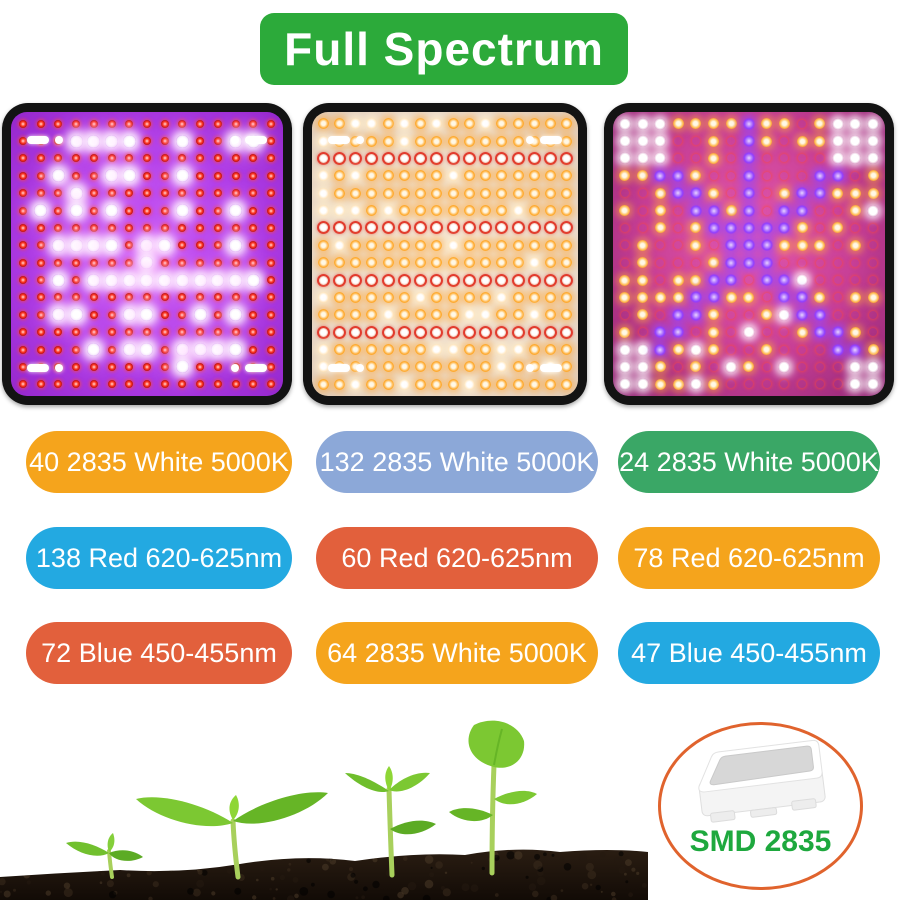  What do you see at coordinates (445, 254) in the screenshot?
I see `led-board-warm-white` at bounding box center [445, 254].